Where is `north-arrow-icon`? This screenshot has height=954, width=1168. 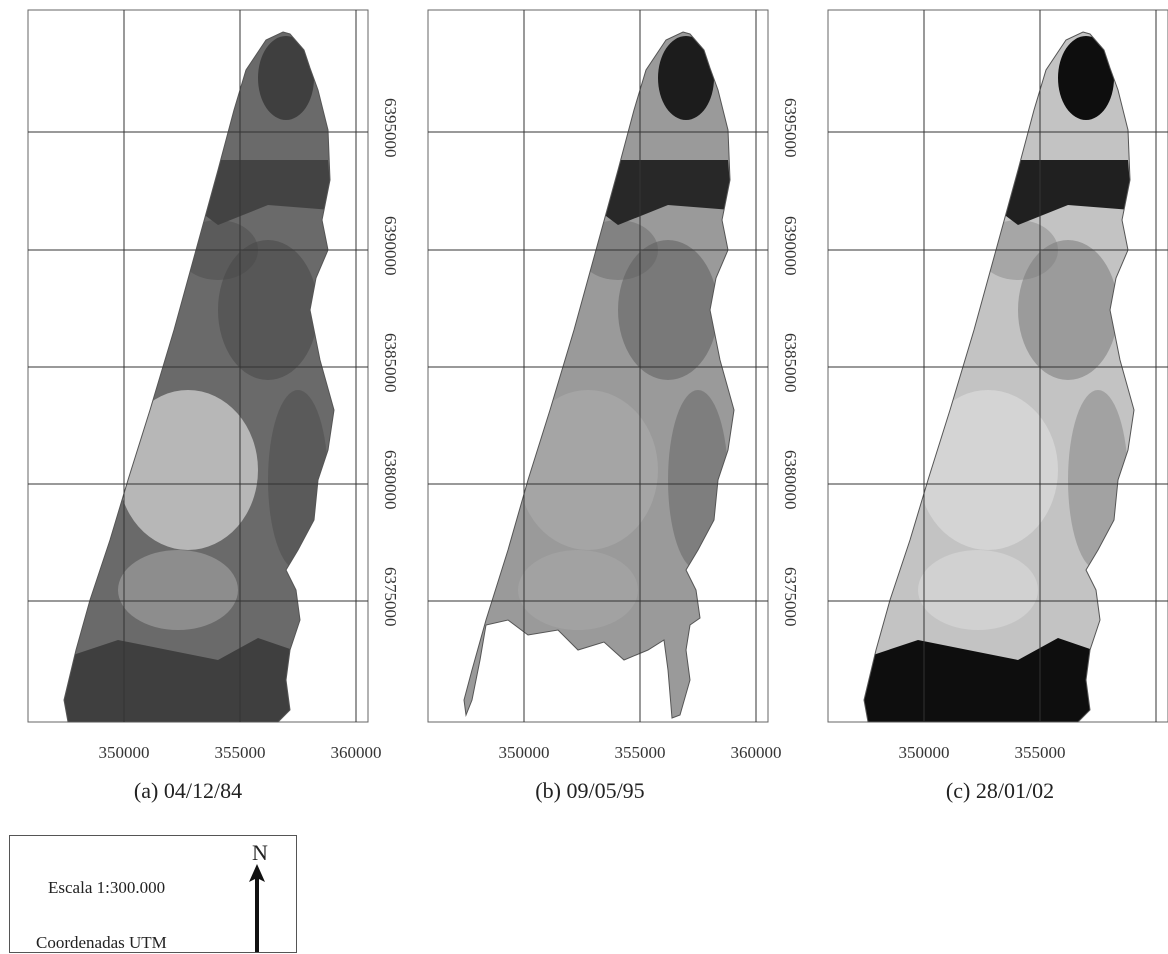 north-arrow-icon is located at coordinates (257, 908).